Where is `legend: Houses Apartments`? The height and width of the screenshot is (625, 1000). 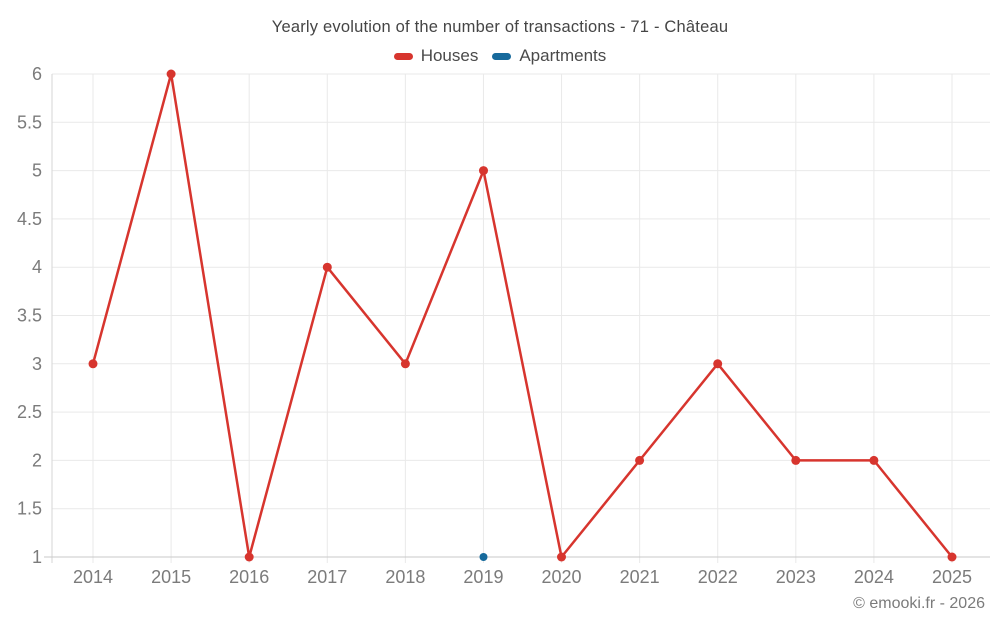
legend: Houses Apartments is located at coordinates (500, 56).